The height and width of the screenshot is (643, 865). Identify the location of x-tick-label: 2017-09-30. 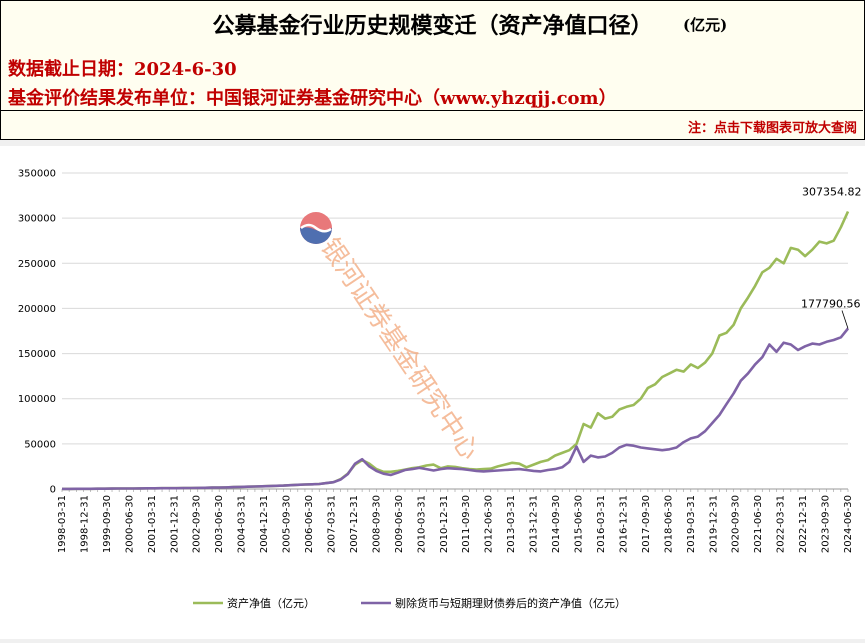
(646, 524).